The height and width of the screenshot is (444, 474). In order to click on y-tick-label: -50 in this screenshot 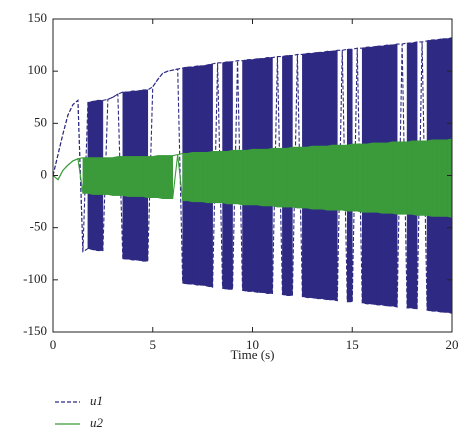, I will do `click(38, 226)`.